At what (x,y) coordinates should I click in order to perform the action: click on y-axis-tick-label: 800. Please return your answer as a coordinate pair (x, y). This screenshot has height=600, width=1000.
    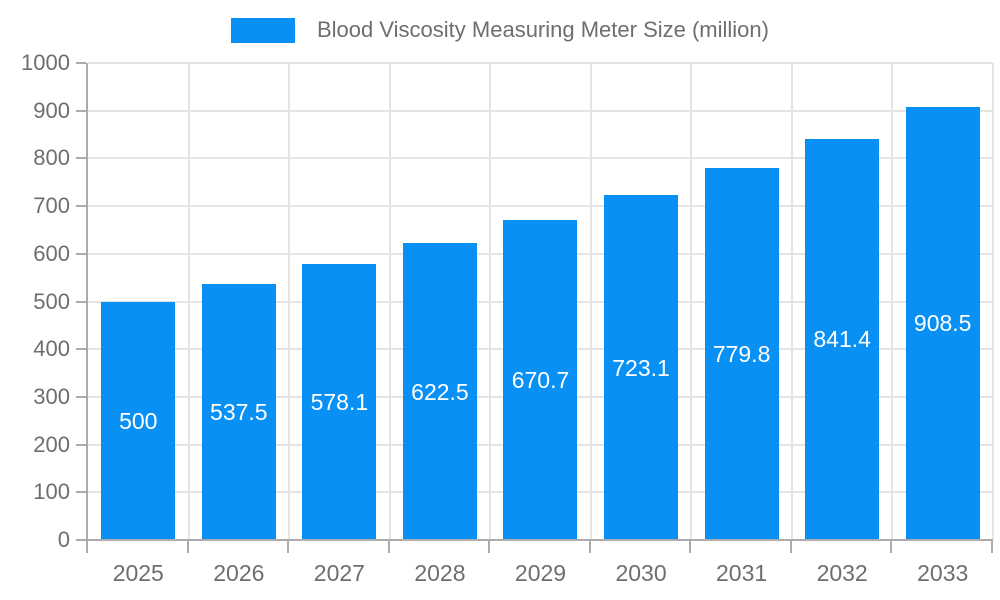
    Looking at the image, I should click on (51, 158).